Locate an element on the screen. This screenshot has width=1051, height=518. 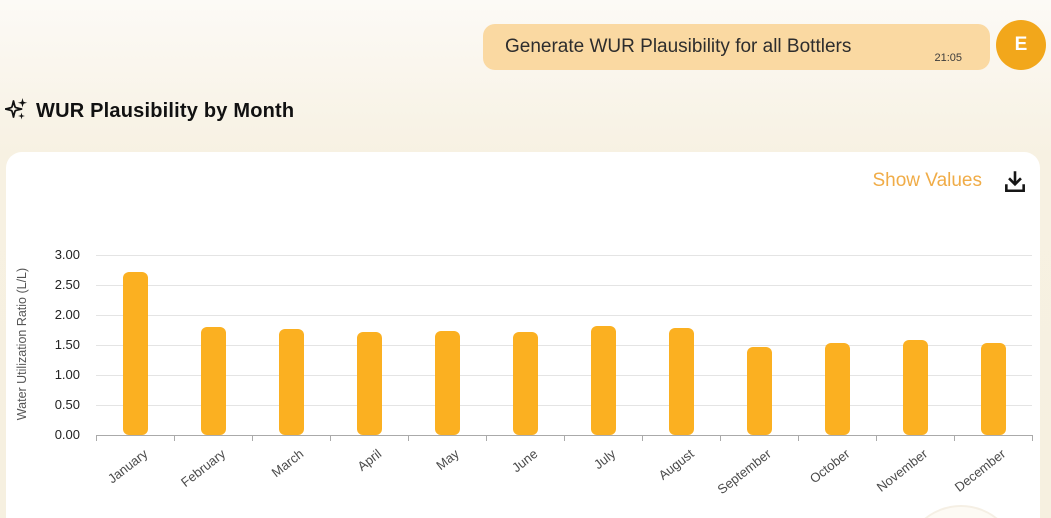
bar-may is located at coordinates (447, 382).